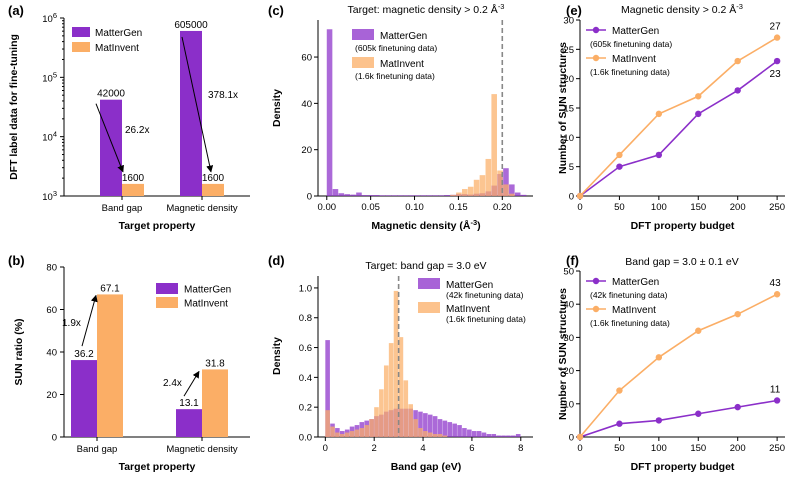  I want to click on a-legend-swatch, so click(81, 47).